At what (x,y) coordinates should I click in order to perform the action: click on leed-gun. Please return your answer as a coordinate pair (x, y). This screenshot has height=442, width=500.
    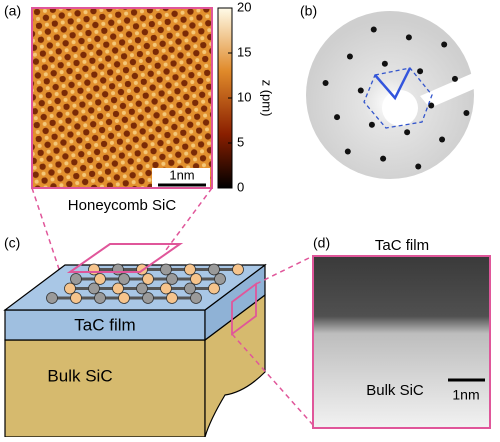
    Looking at the image, I should click on (455, 89).